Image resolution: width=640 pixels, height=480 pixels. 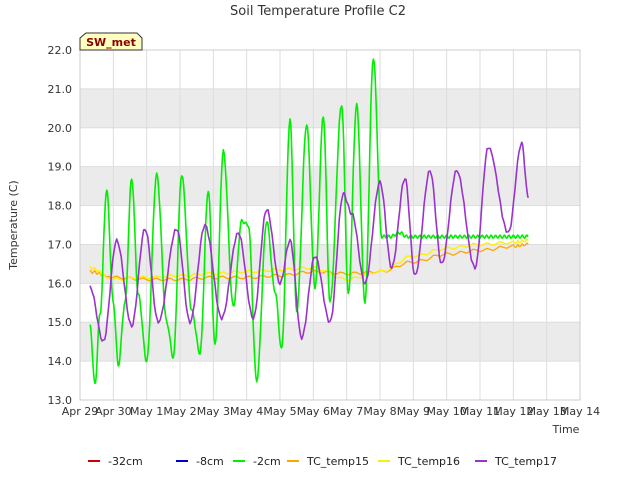 I want to click on y-tick-label: 19.0, so click(x=60, y=167).